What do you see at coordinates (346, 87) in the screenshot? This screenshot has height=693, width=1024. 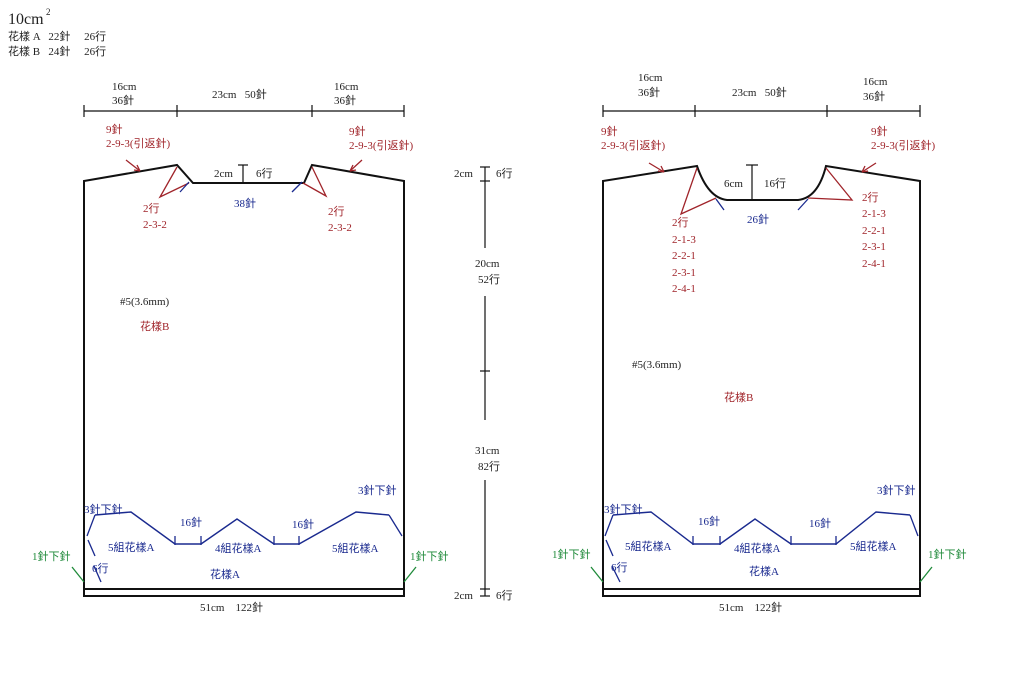 I see `front-top-right-cm: 16cm` at bounding box center [346, 87].